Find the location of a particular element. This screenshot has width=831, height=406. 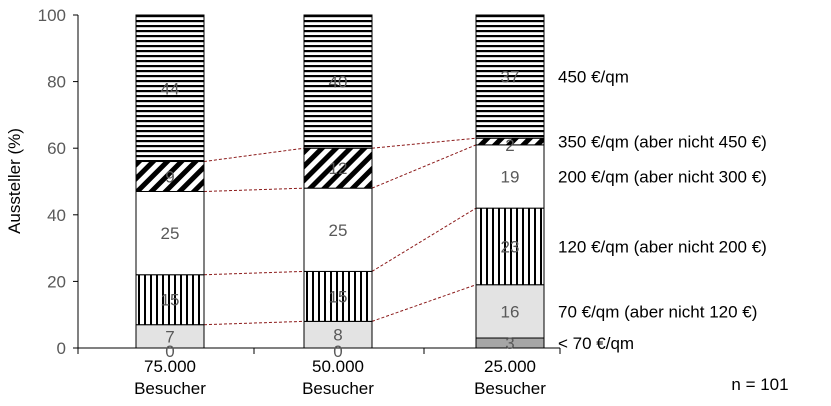

x-category-label: 50.000 is located at coordinates (338, 366).